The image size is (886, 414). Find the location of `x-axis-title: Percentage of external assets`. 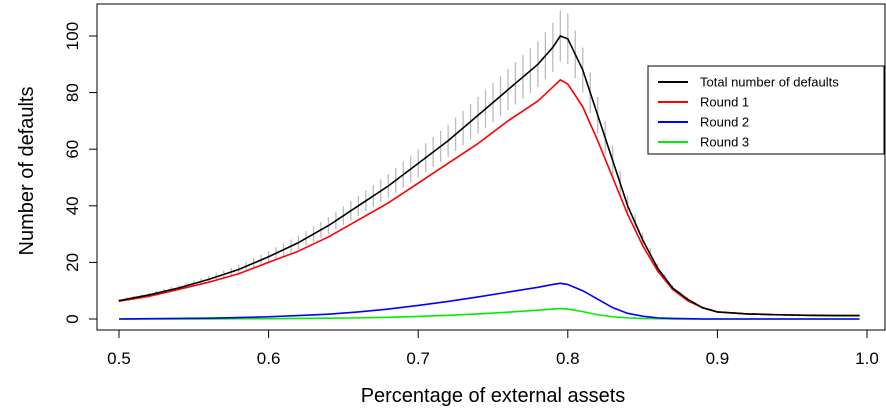

x-axis-title: Percentage of external assets is located at coordinates (493, 396).